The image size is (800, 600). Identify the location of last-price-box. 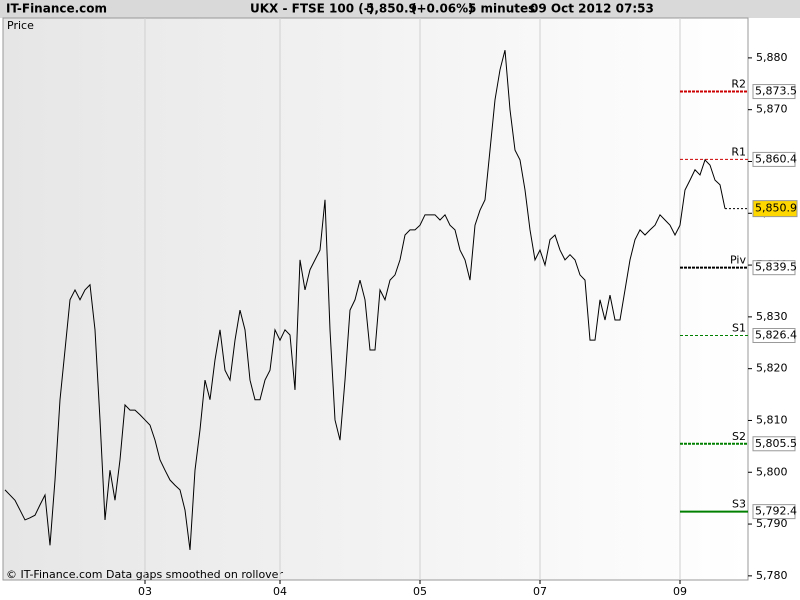
(775, 209).